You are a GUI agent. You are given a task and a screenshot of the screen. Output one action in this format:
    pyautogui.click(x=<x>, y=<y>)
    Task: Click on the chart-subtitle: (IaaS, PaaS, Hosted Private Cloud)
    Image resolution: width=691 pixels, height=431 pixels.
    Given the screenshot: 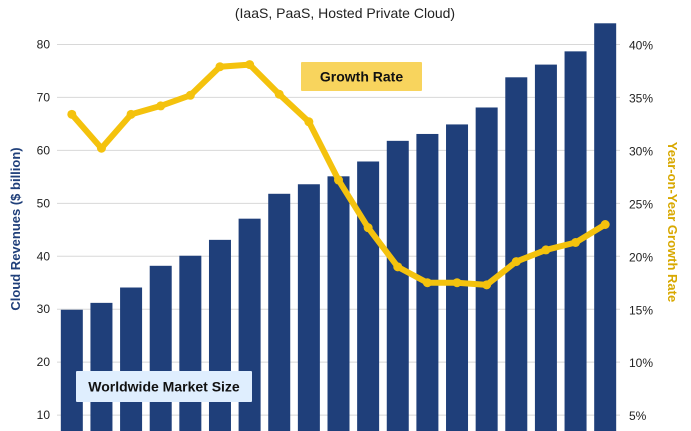 What is the action you would take?
    pyautogui.click(x=345, y=13)
    